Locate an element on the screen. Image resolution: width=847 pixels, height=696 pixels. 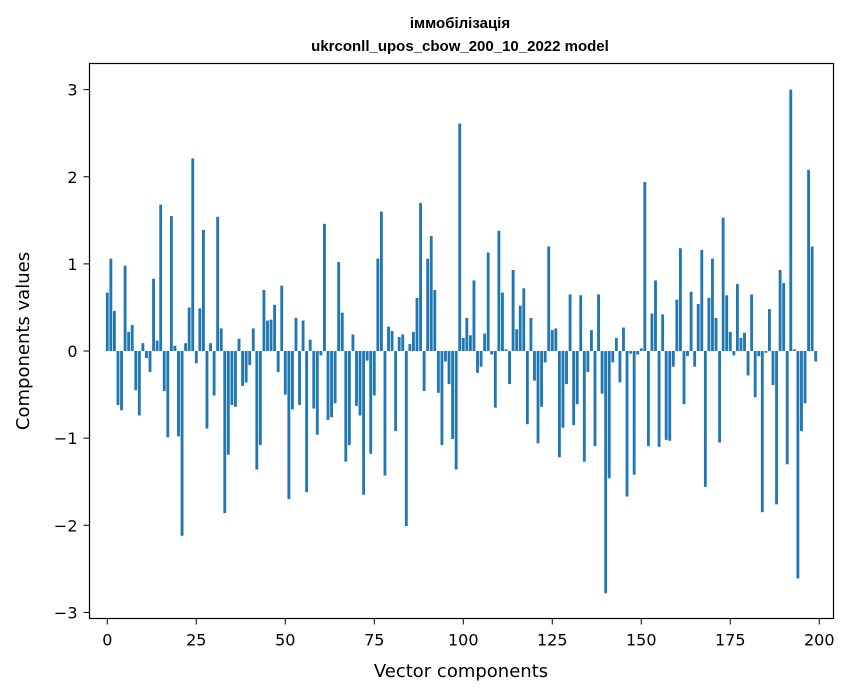
y-tick-label: −3 is located at coordinates (66, 612).